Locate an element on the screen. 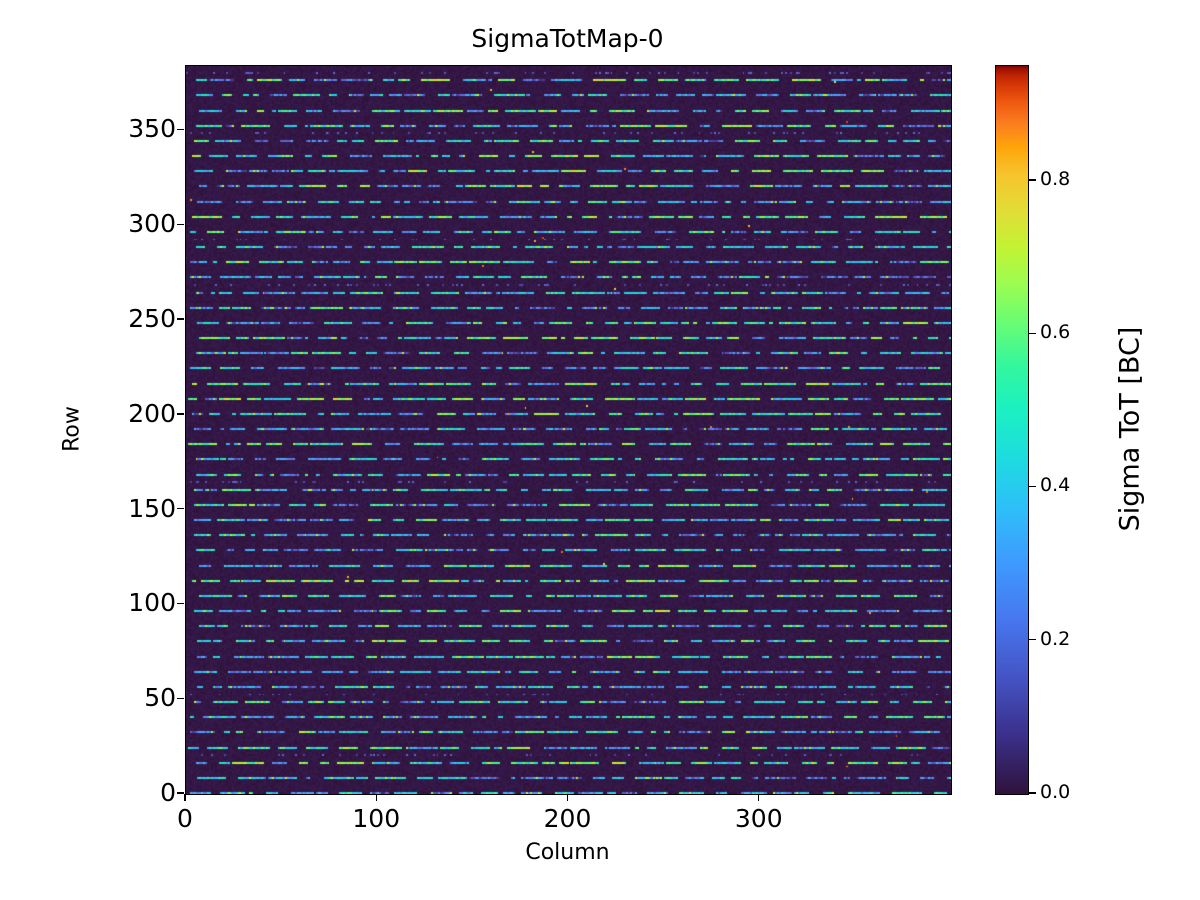 The height and width of the screenshot is (900, 1200). page-title: SigmaTotMap-0 is located at coordinates (567, 38).